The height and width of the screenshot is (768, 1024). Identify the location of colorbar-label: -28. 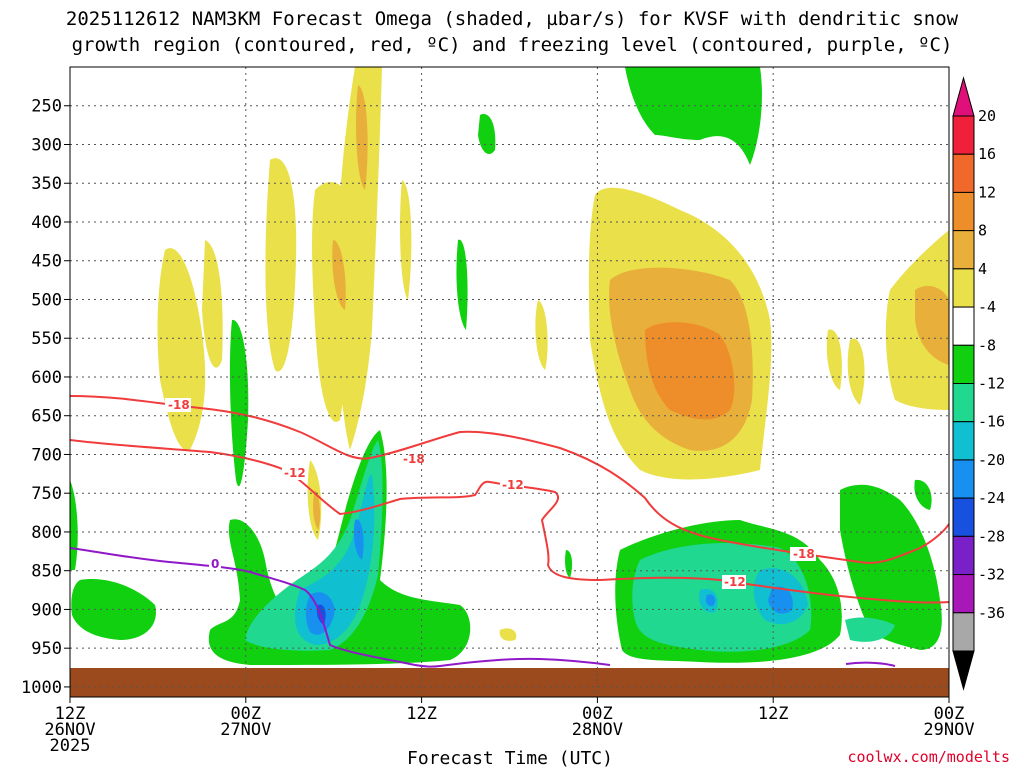
(991, 536).